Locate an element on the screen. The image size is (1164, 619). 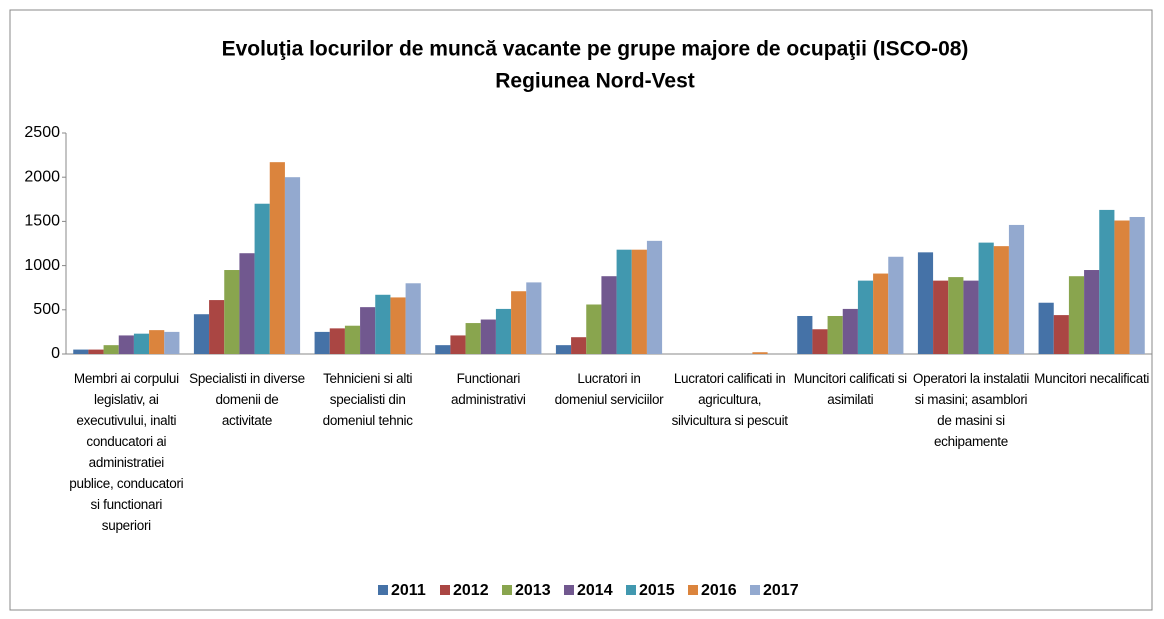
x-tick-label: Functionari administrativi is located at coordinates (488, 389).